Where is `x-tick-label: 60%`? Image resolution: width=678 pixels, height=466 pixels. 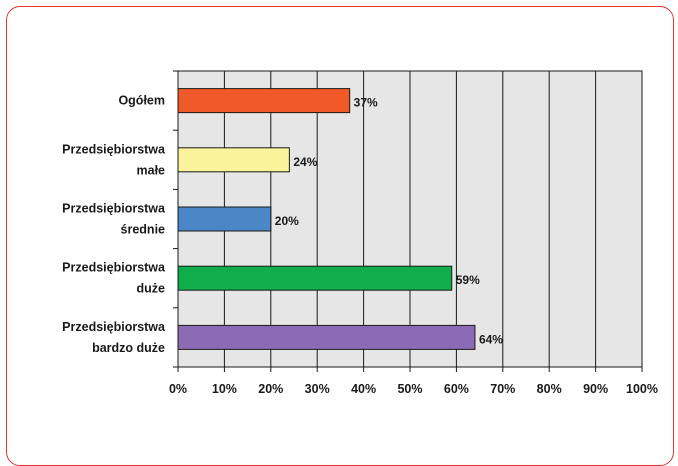
x-tick-label: 60% is located at coordinates (456, 389).